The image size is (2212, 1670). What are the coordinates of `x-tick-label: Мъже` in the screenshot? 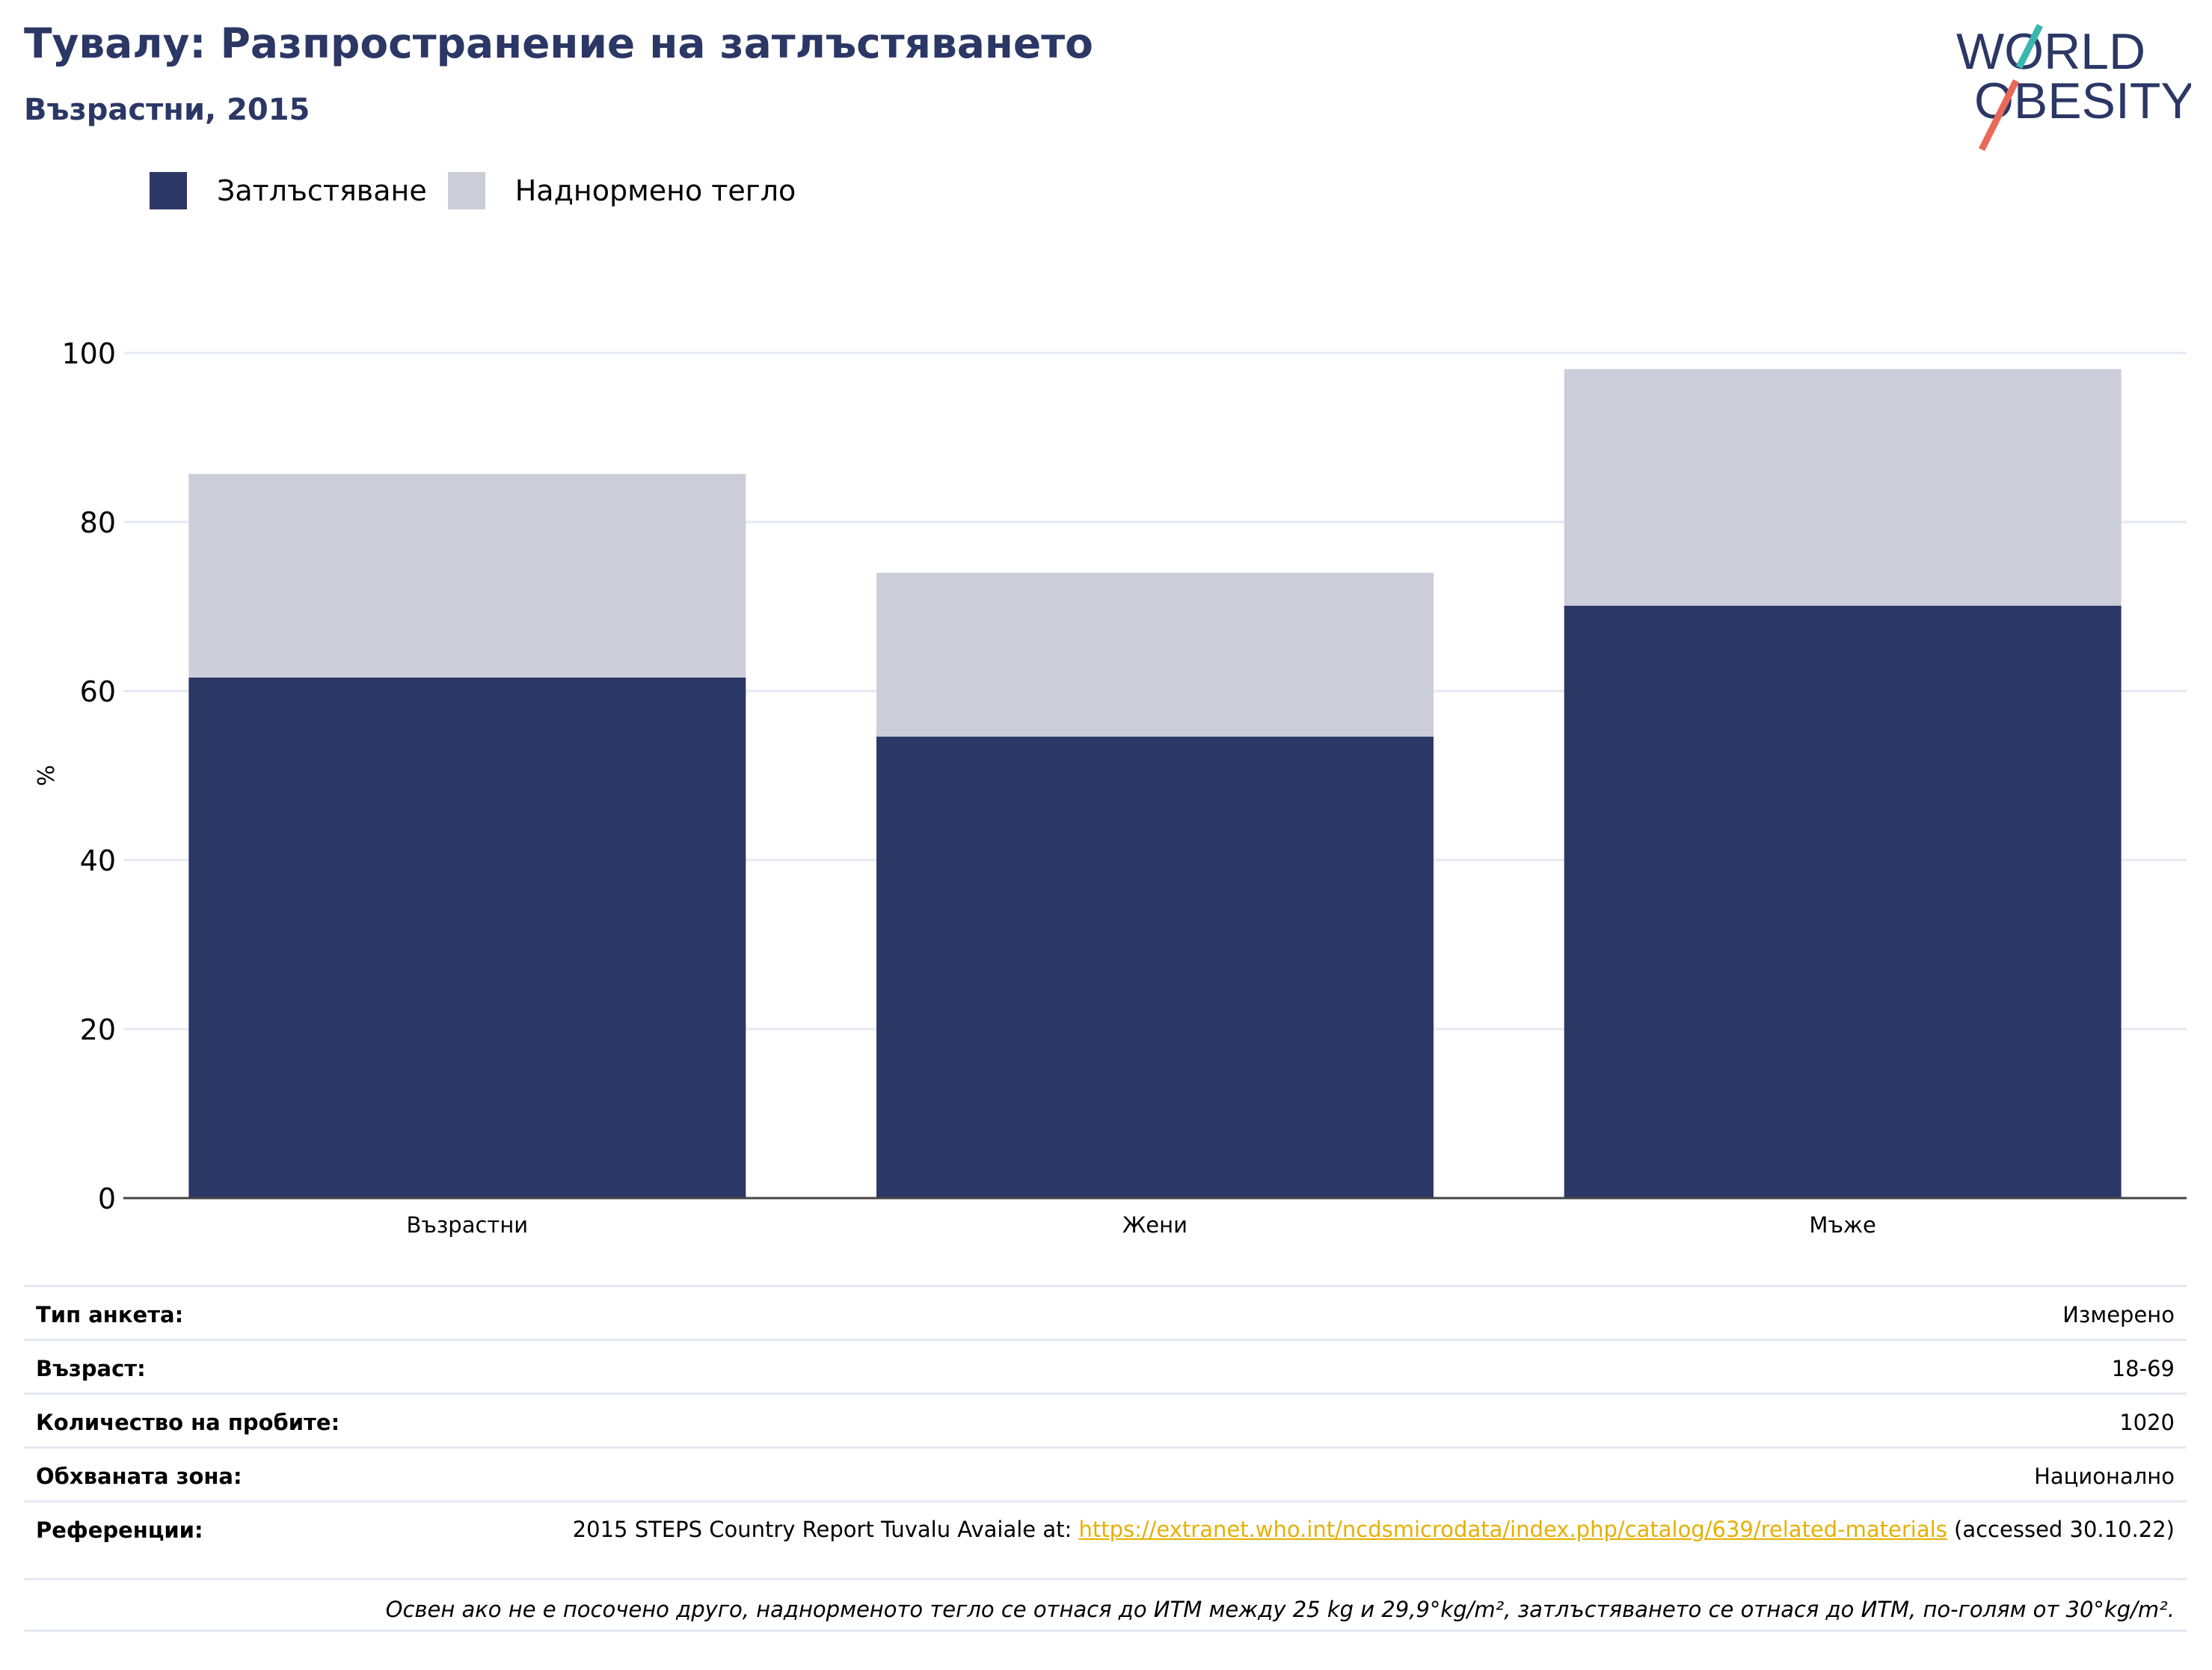 It's located at (1842, 1225).